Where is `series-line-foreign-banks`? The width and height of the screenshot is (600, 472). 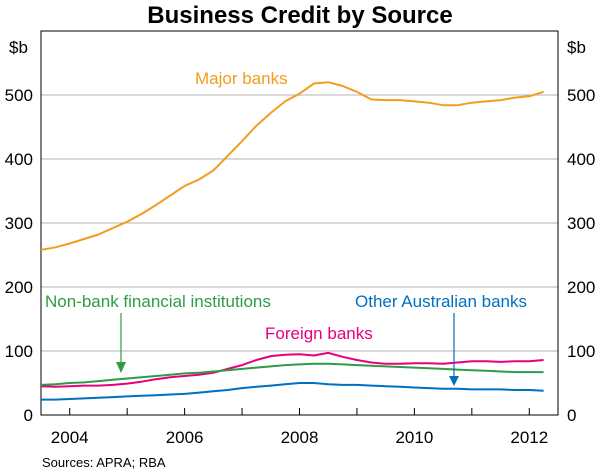
series-line-foreign-banks is located at coordinates (292, 369).